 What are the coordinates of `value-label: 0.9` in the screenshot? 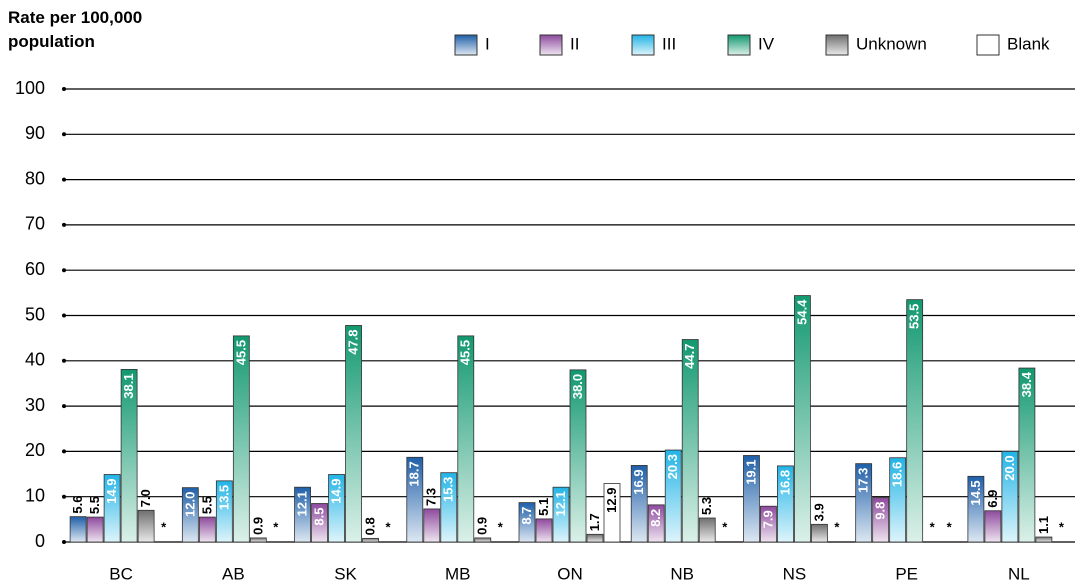 It's located at (482, 526).